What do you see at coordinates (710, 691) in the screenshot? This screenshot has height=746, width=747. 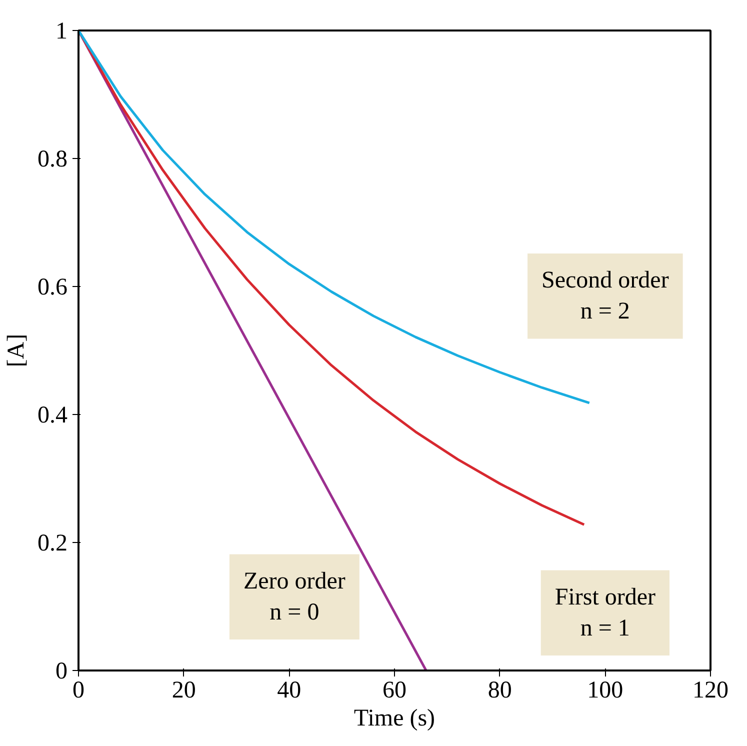 I see `x-tick-label: 120` at bounding box center [710, 691].